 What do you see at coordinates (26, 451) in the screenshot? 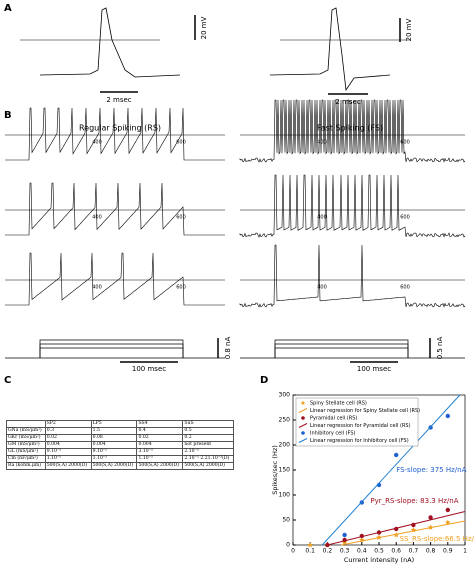
I see `table-cell: GL (mS/μm²)` at bounding box center [26, 451].